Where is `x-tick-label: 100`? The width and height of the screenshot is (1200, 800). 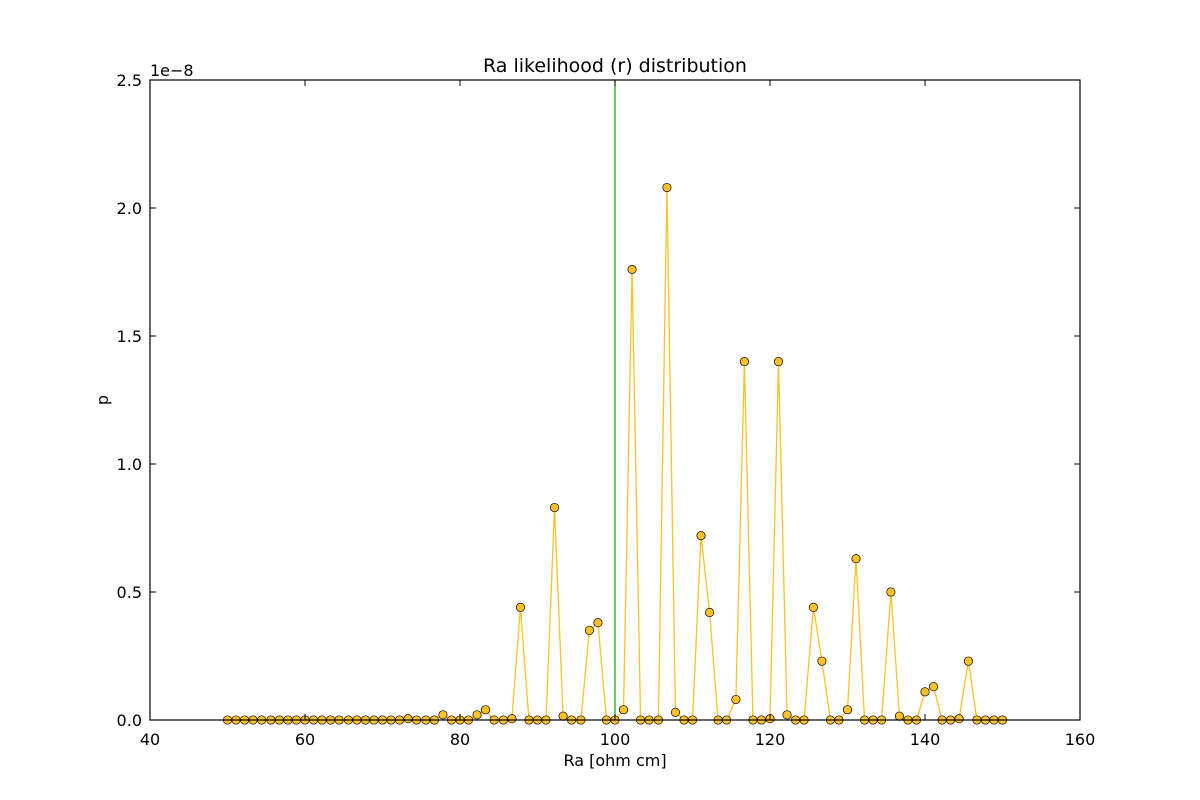 x-tick-label: 100 is located at coordinates (615, 739).